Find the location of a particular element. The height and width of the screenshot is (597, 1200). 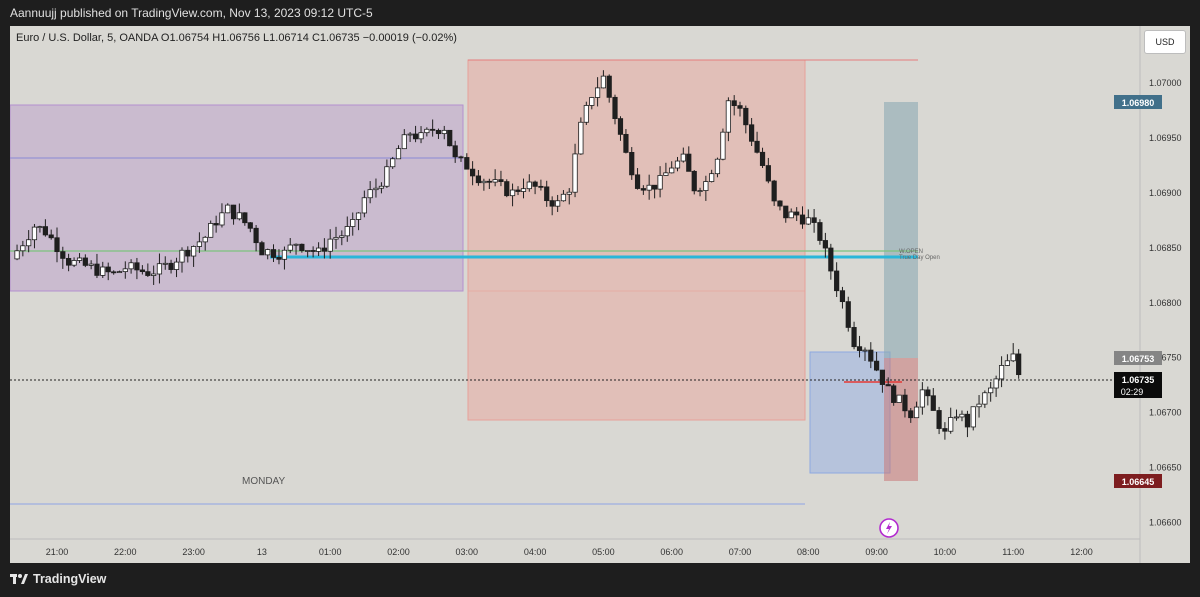

currency-button: USD is located at coordinates (1165, 42).